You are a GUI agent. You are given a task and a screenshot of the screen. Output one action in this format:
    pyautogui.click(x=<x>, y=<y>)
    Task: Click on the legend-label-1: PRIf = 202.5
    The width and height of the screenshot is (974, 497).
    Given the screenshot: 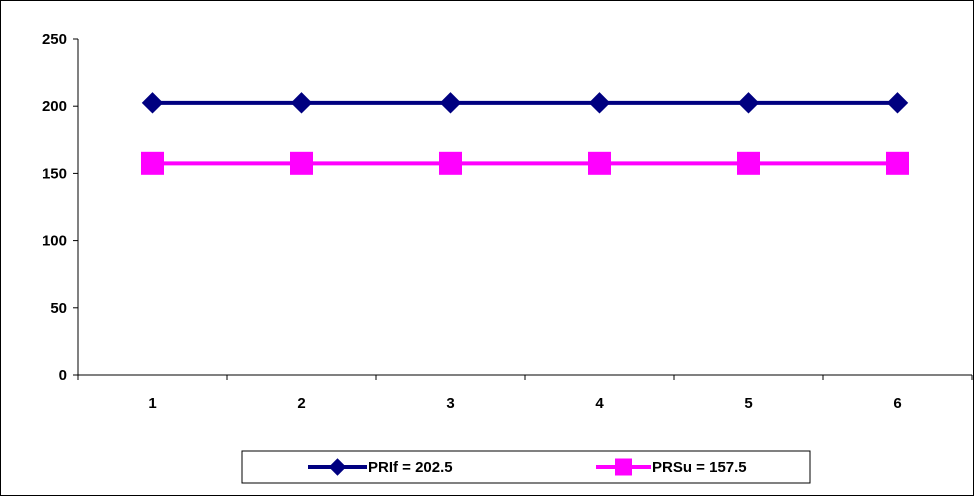 What is the action you would take?
    pyautogui.click(x=410, y=467)
    